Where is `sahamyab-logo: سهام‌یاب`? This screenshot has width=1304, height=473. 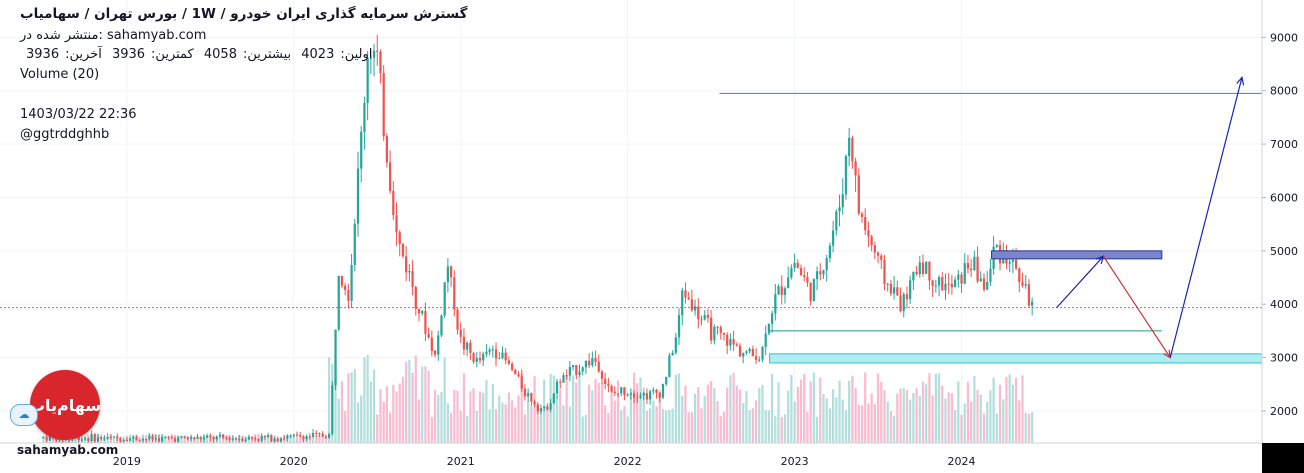
sahamyab-logo: سهام‌یاب is located at coordinates (65, 405).